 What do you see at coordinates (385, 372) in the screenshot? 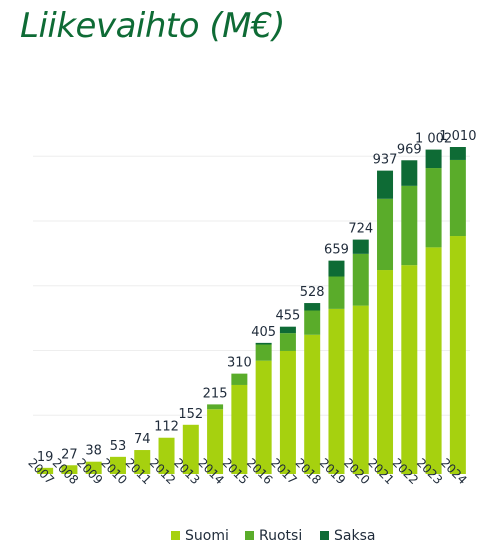
I see `bar-suomi-2021` at bounding box center [385, 372].